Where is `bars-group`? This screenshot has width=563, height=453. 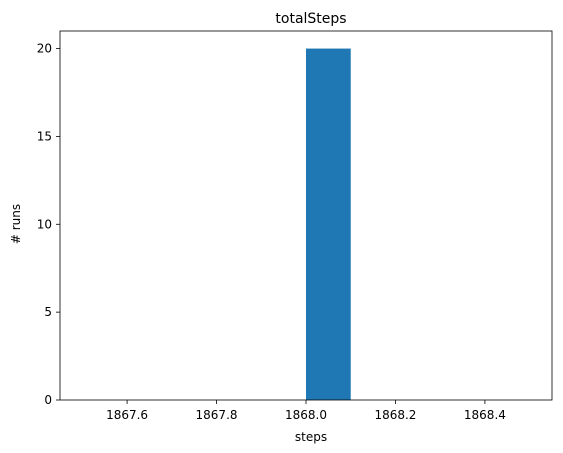 bars-group is located at coordinates (328, 224).